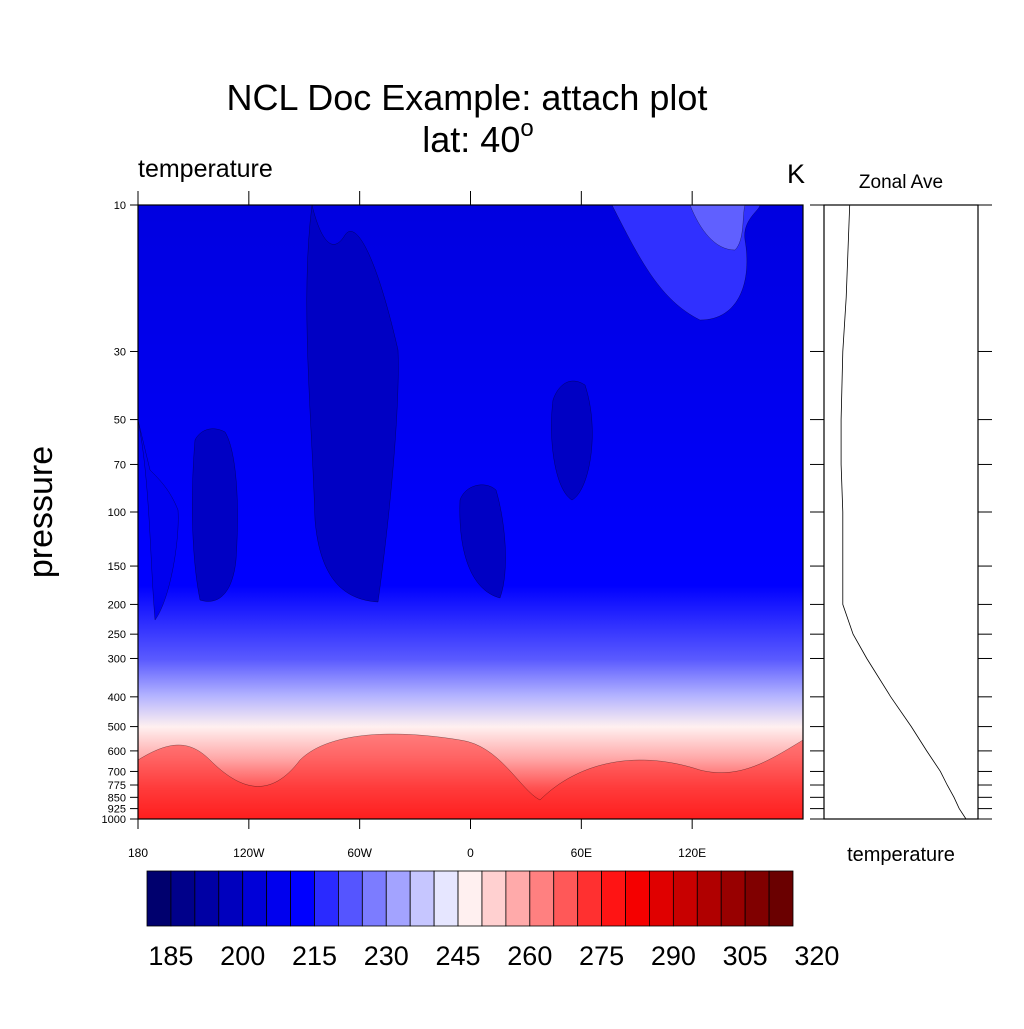  Describe the element at coordinates (901, 182) in the screenshot. I see `zonal-title: Zonal Ave` at that location.